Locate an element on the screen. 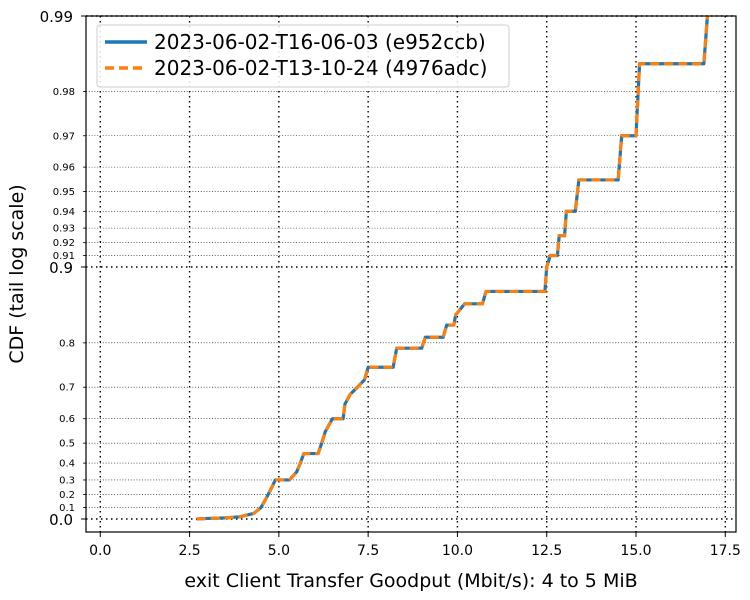 This screenshot has width=750, height=600. y-major-tick-label: 0.99 is located at coordinates (56, 17).